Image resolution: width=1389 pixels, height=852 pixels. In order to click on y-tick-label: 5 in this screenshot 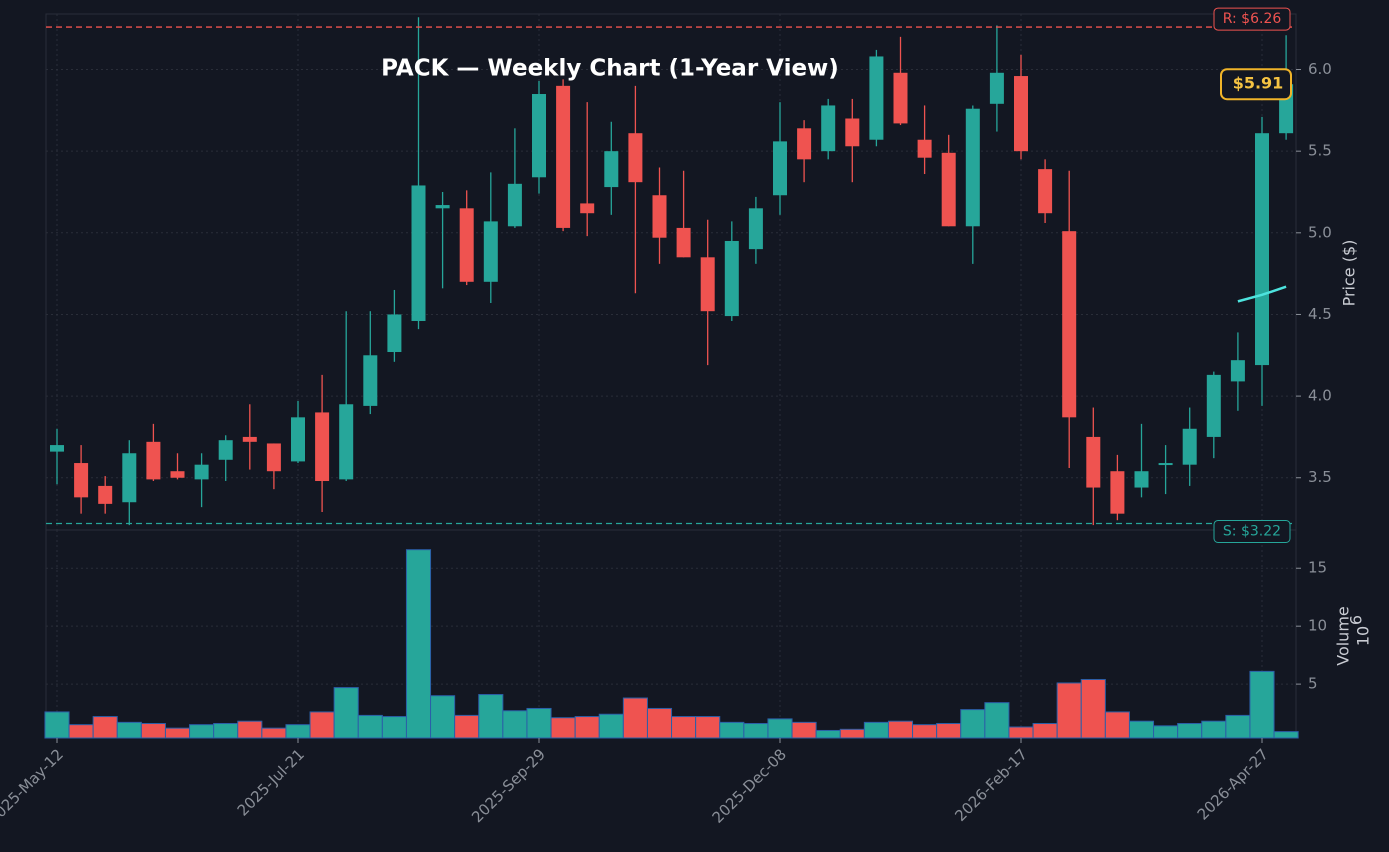, I will do `click(1313, 684)`.